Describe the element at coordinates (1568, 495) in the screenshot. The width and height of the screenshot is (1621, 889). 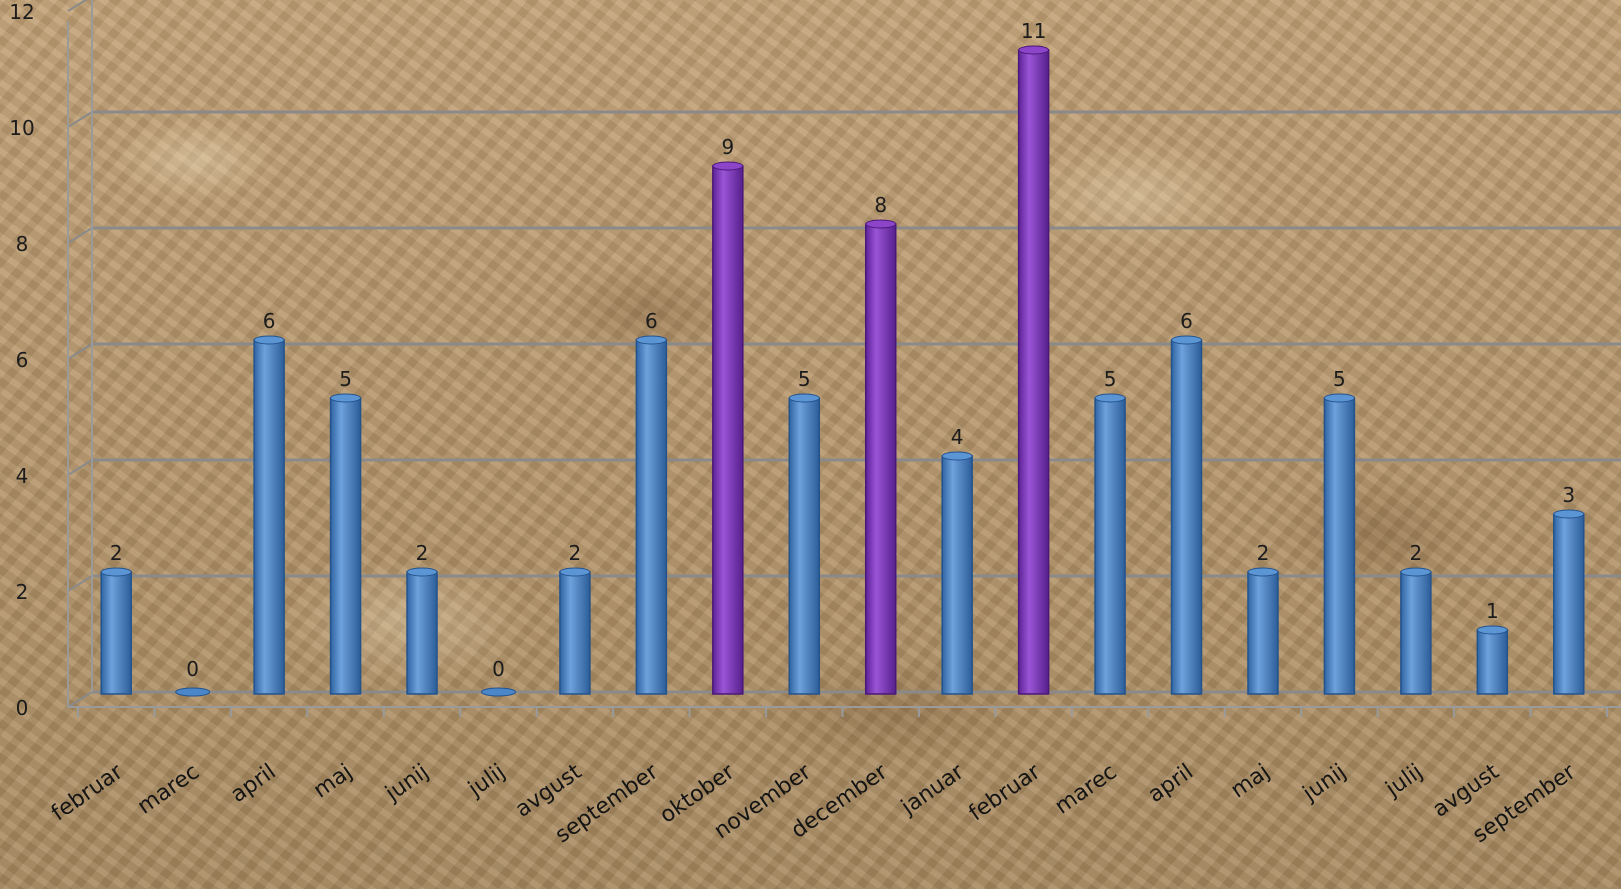
I see `data-label: 3` at that location.